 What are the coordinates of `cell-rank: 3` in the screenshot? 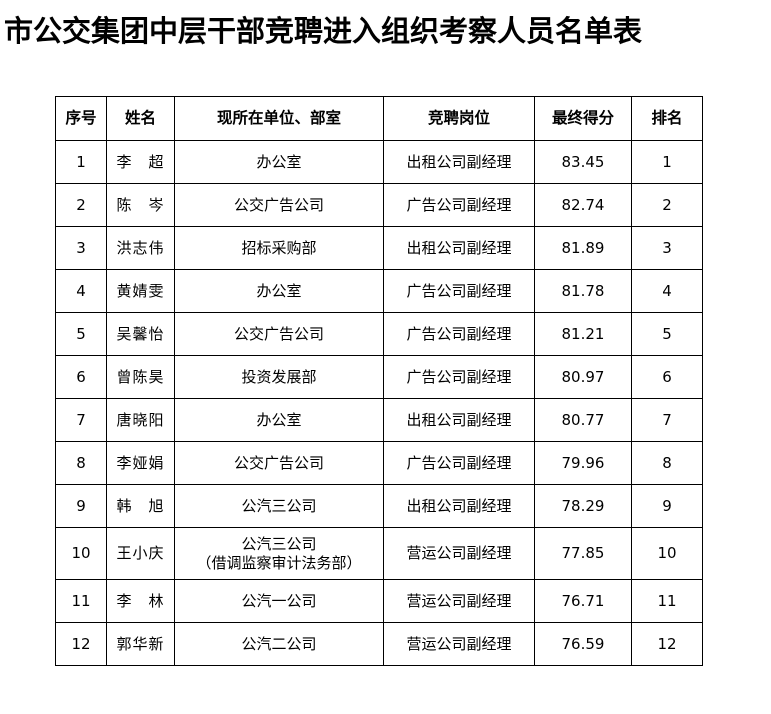 It's located at (667, 248).